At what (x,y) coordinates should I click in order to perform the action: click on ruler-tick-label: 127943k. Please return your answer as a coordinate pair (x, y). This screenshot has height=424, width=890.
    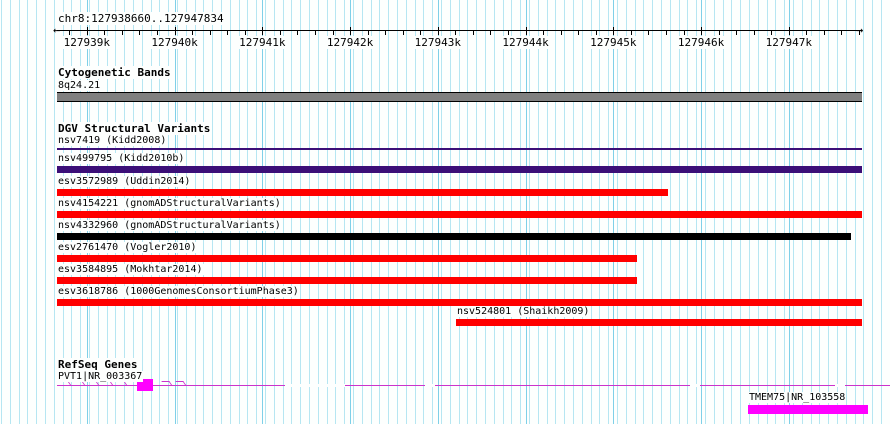
    Looking at the image, I should click on (437, 42).